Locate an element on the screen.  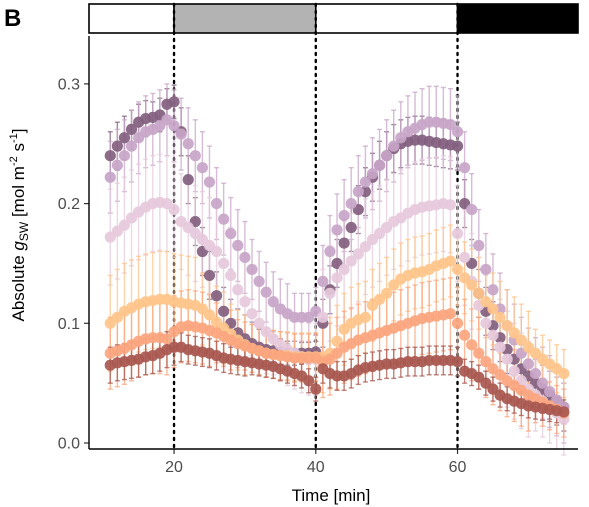
y-tick-label: 0.2 is located at coordinates (69, 204).